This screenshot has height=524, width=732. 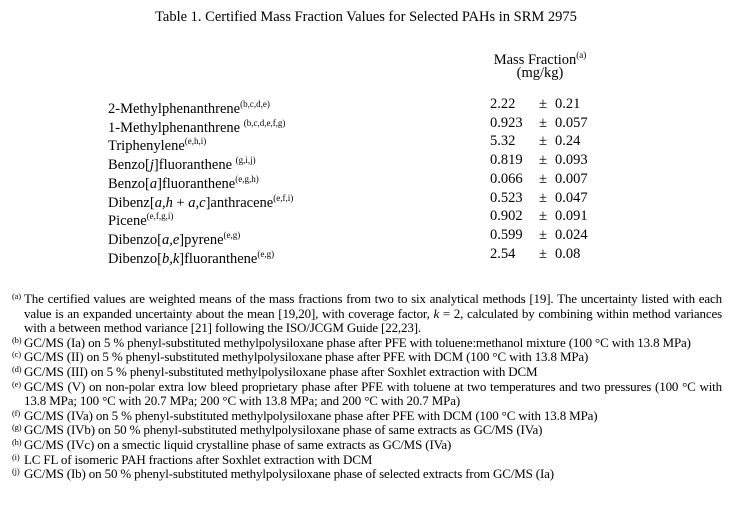 What do you see at coordinates (16, 456) in the screenshot?
I see `footnote-mark: (i)` at bounding box center [16, 456].